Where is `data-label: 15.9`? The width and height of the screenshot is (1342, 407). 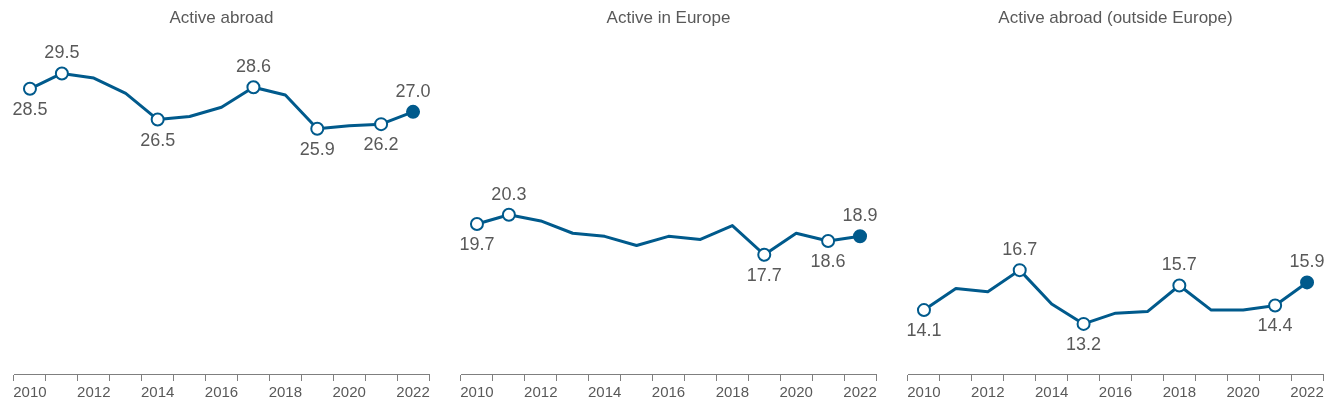
data-label: 15.9 is located at coordinates (1307, 261).